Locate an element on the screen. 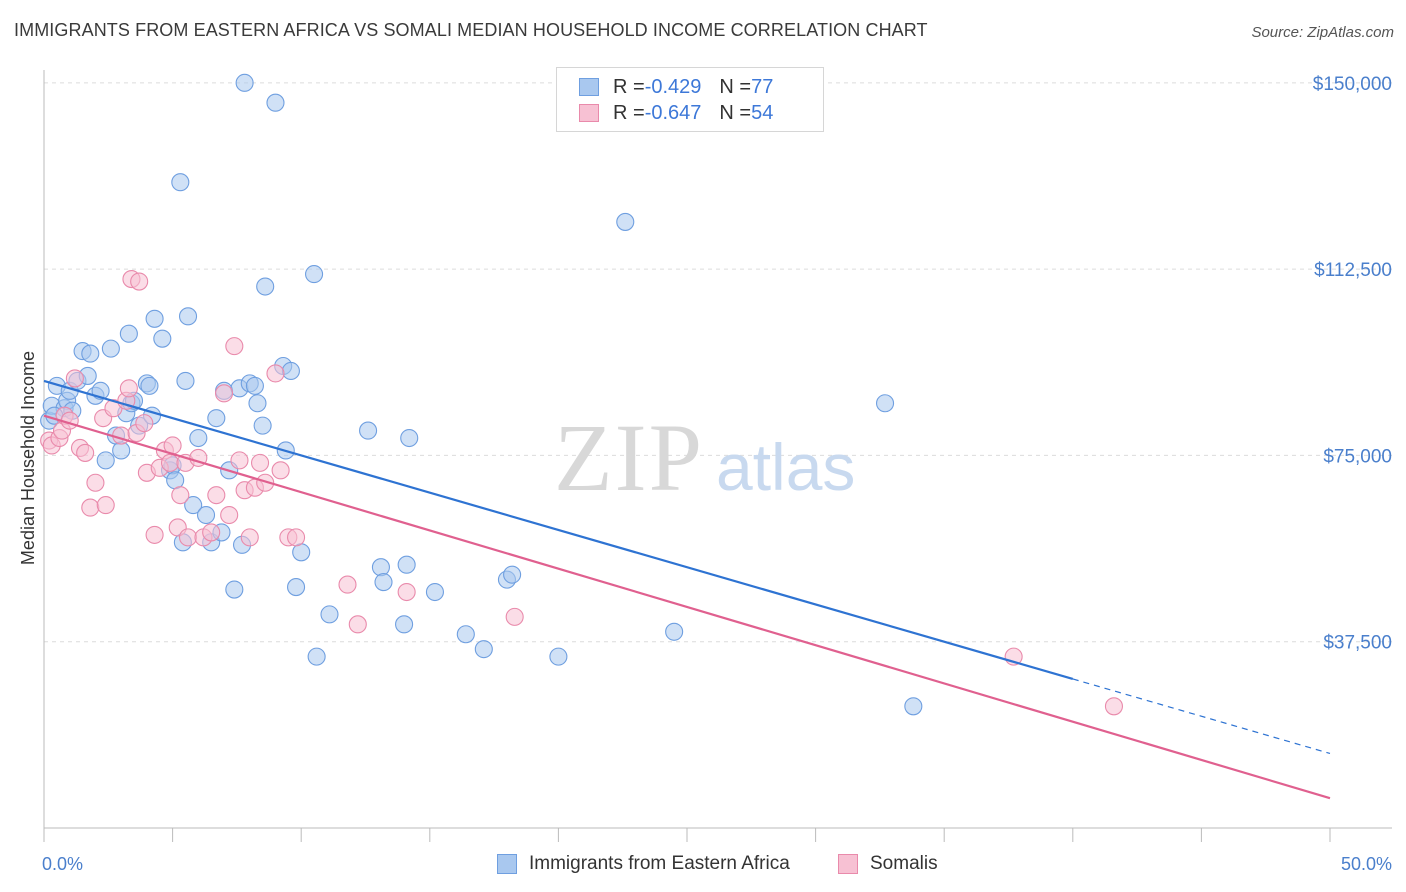  watermark-atlas: atlas is located at coordinates (785, 467).